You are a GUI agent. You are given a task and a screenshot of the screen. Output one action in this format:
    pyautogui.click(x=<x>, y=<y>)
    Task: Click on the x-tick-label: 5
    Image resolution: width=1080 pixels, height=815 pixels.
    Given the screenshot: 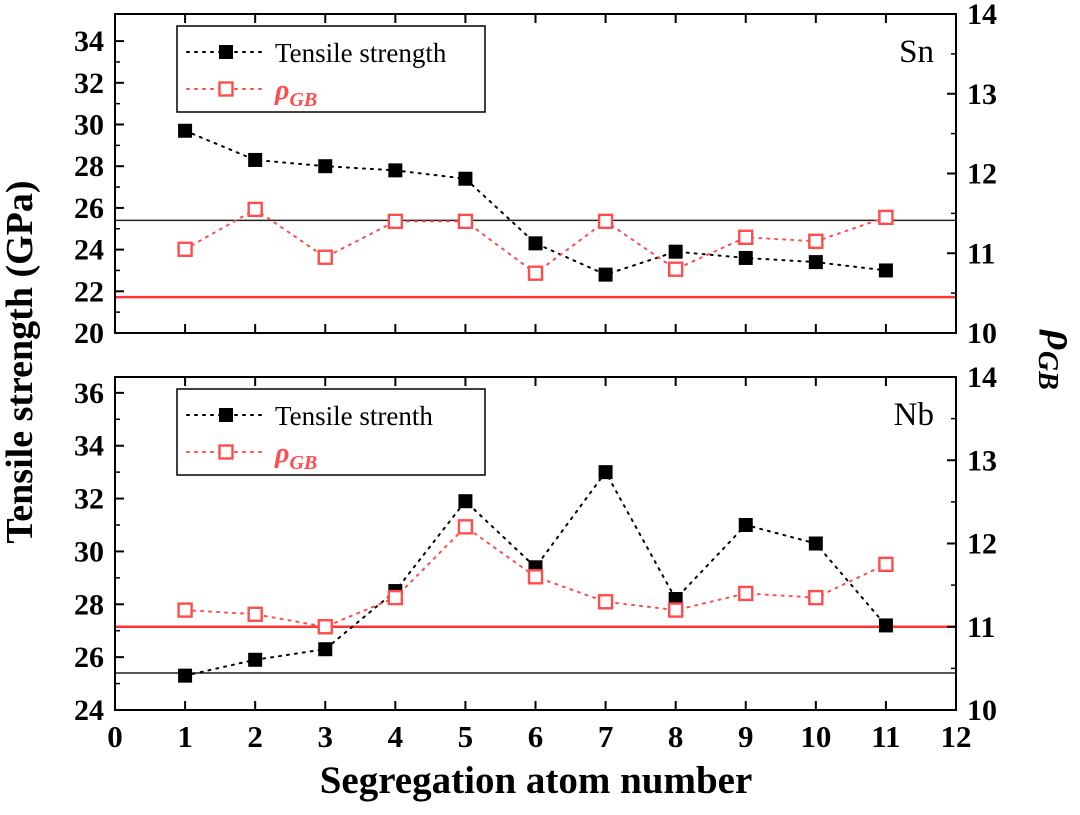 What is the action you would take?
    pyautogui.click(x=466, y=736)
    